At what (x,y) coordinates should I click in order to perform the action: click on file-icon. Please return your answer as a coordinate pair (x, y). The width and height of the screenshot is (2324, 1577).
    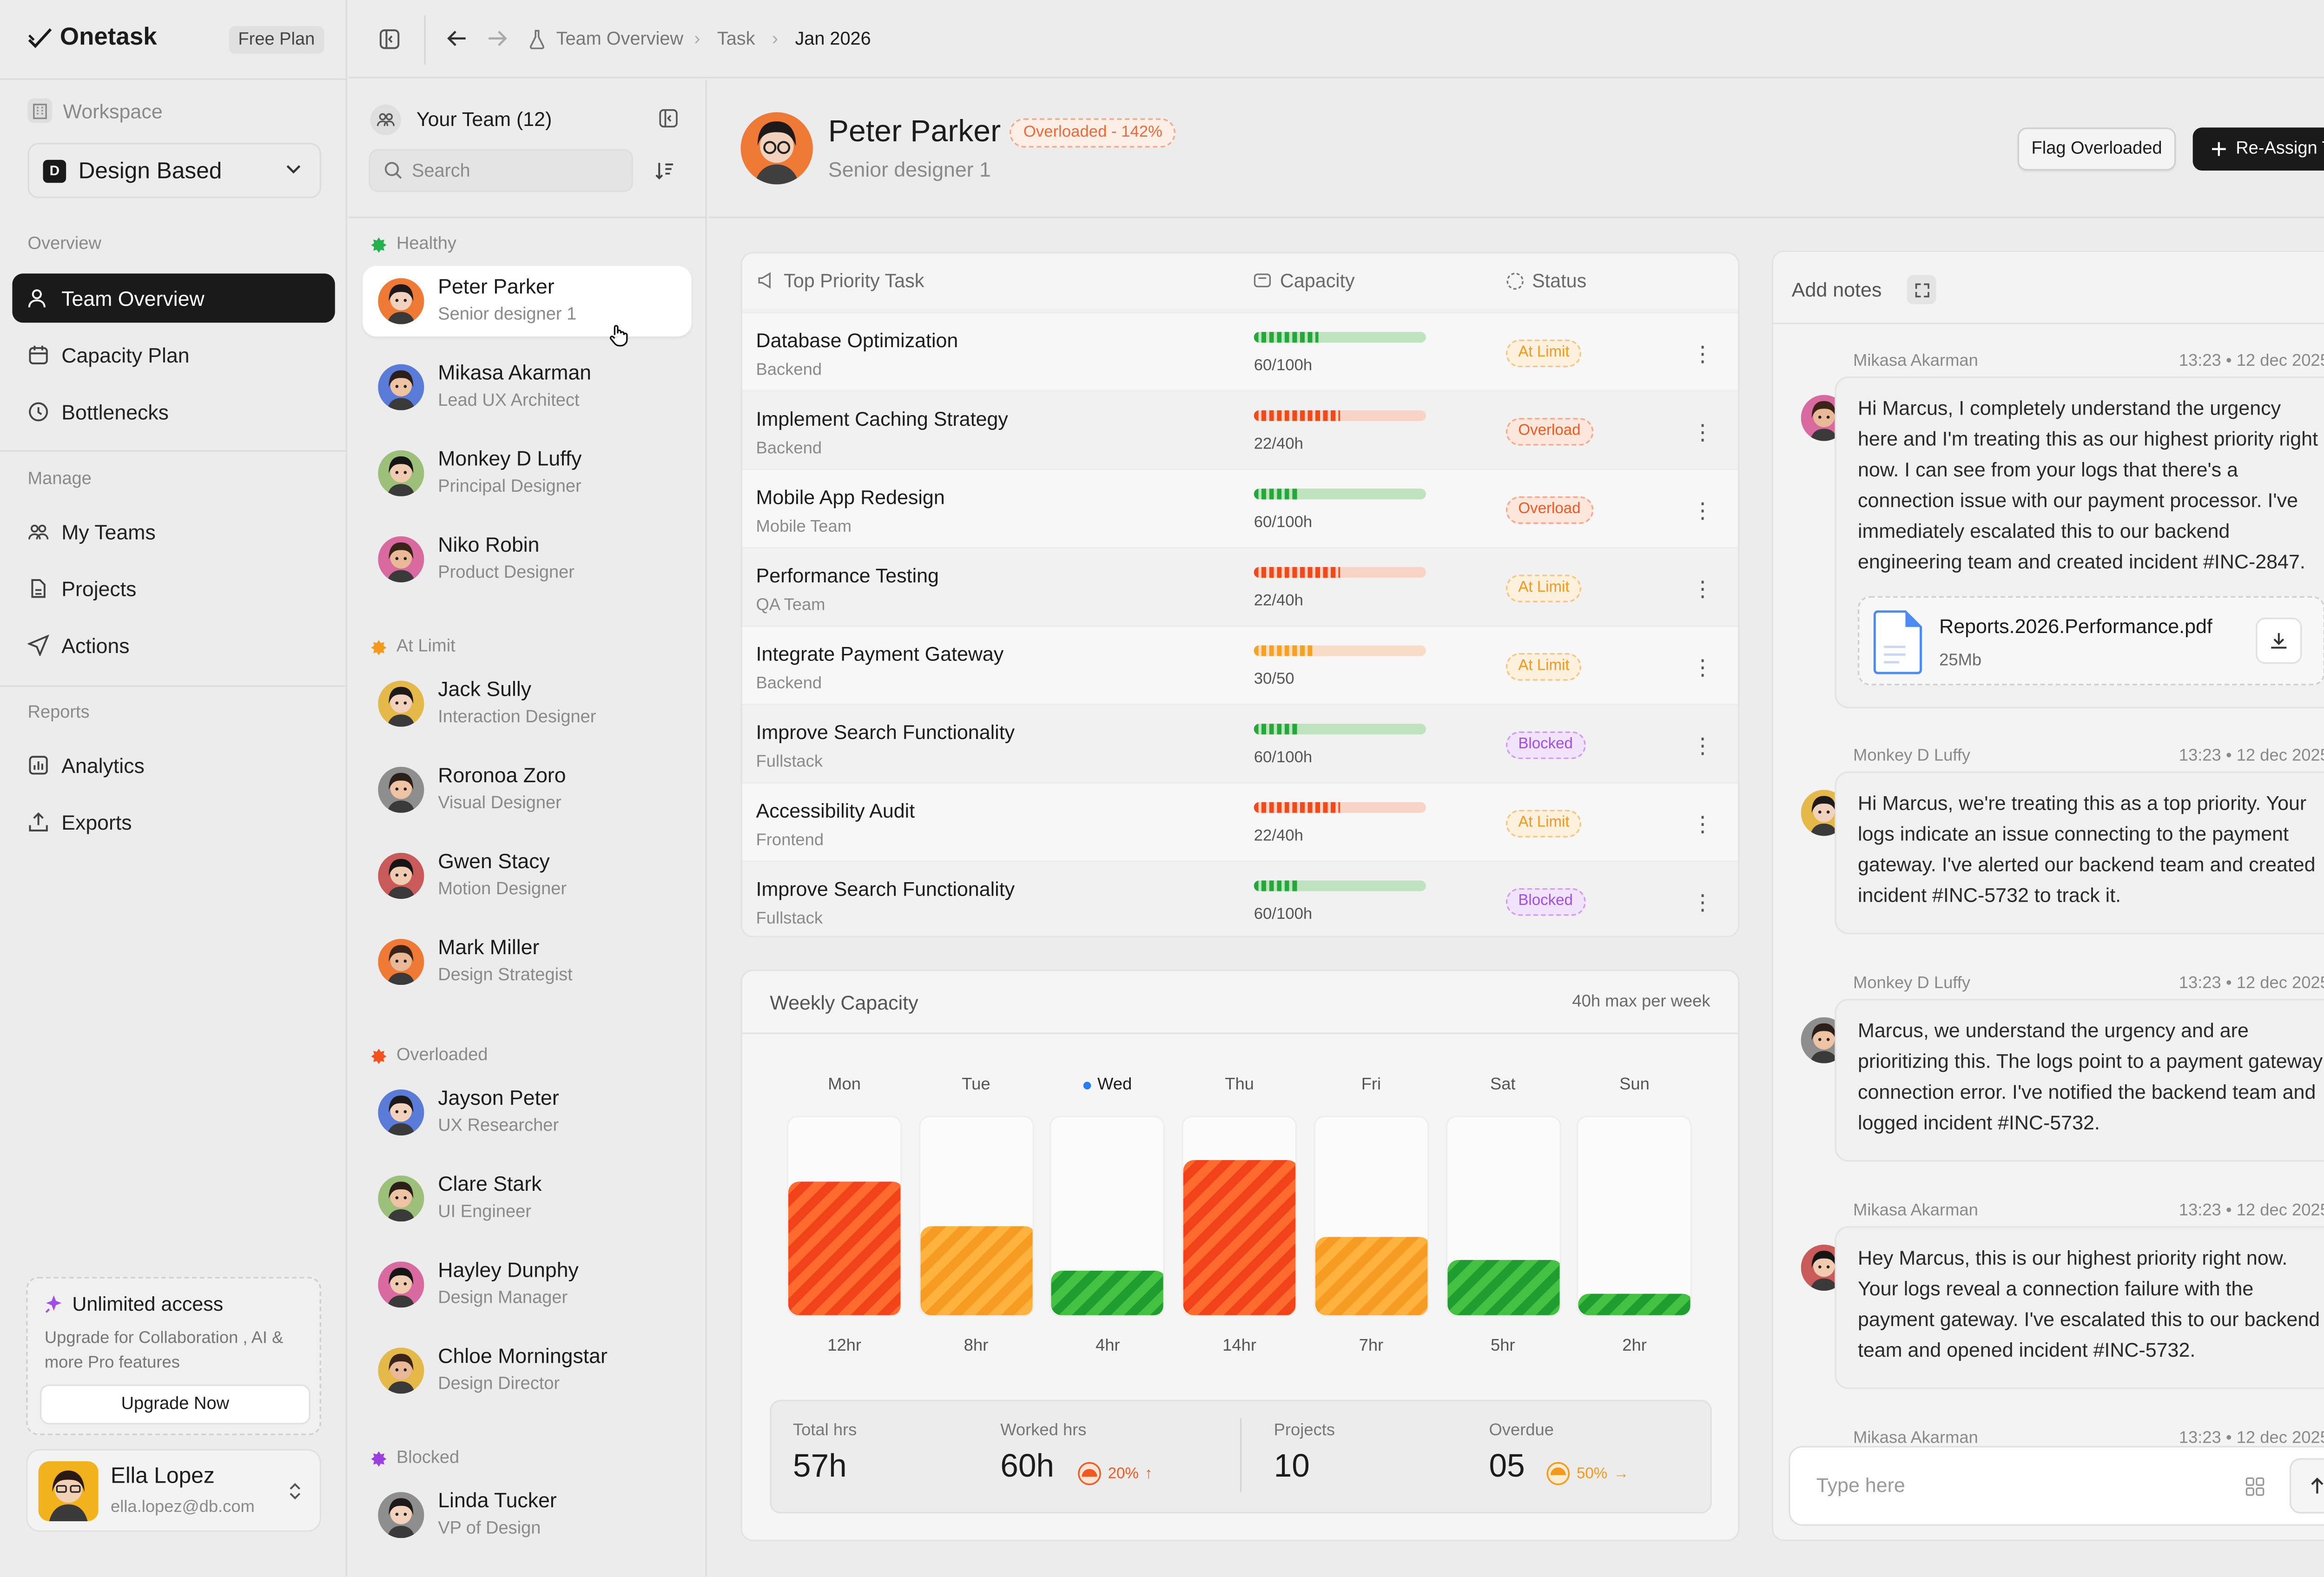
    Looking at the image, I should click on (38, 588).